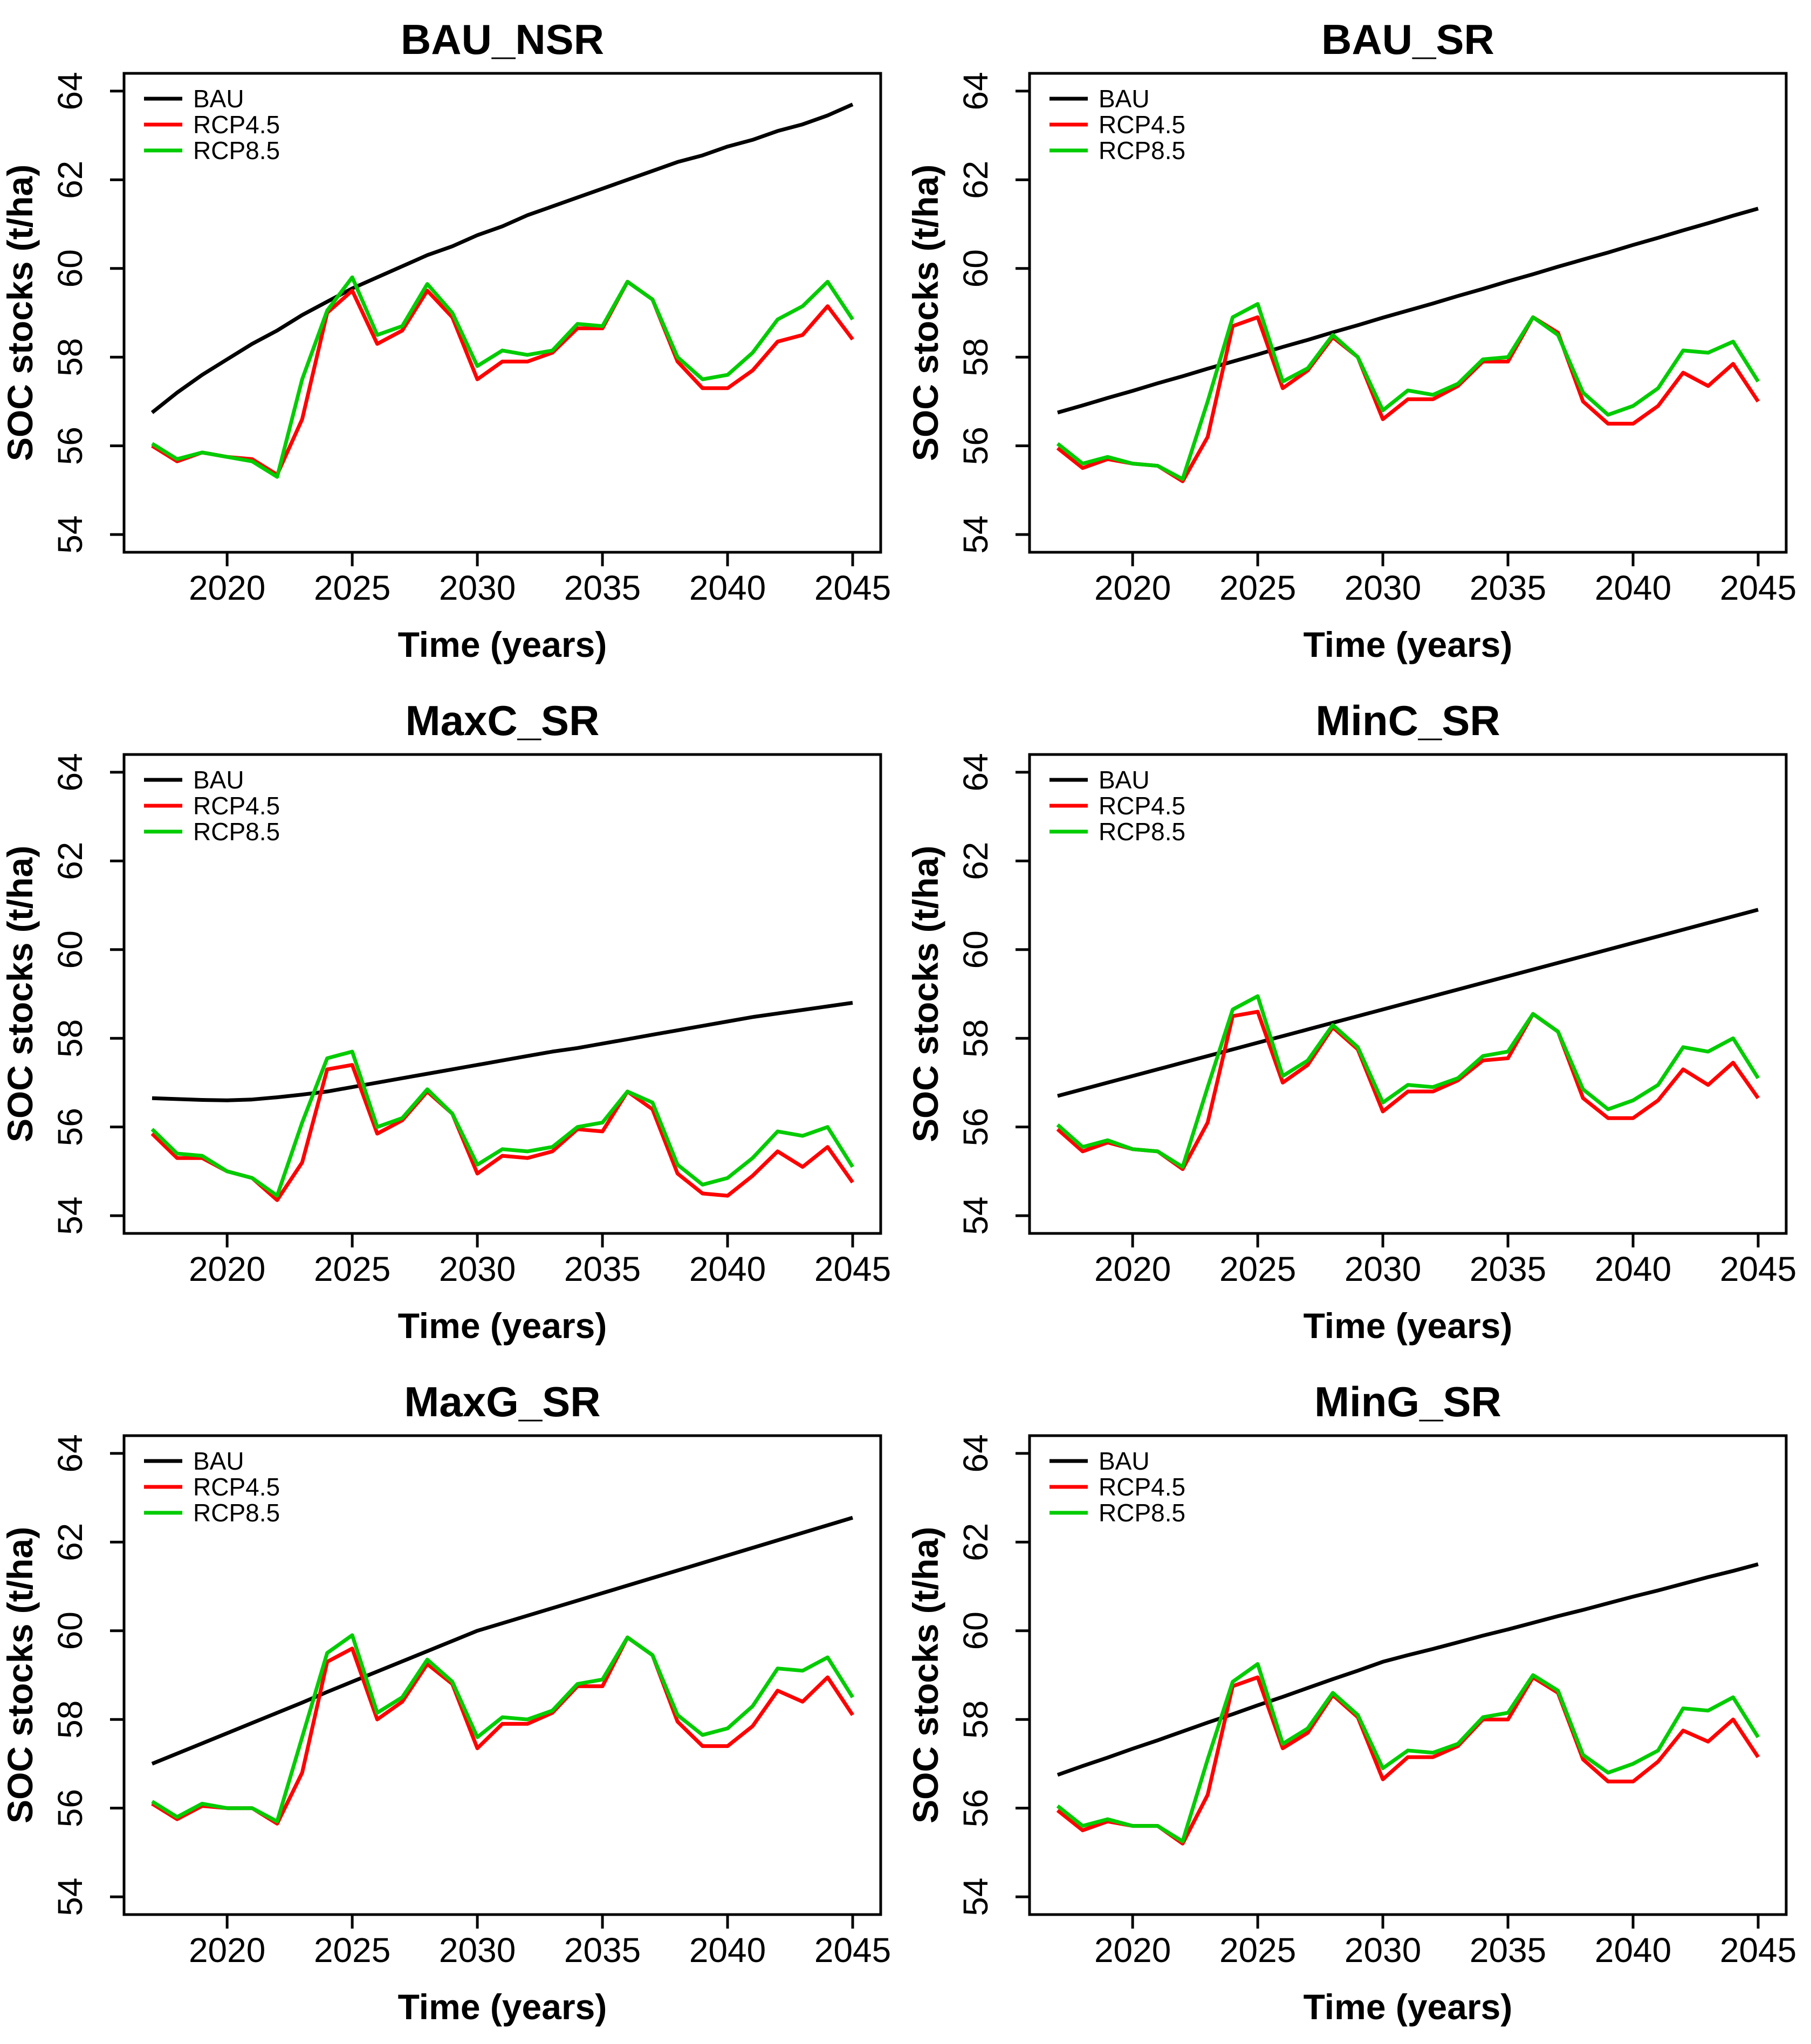  Describe the element at coordinates (1407, 720) in the screenshot. I see `chart-title: MinC_SR` at that location.